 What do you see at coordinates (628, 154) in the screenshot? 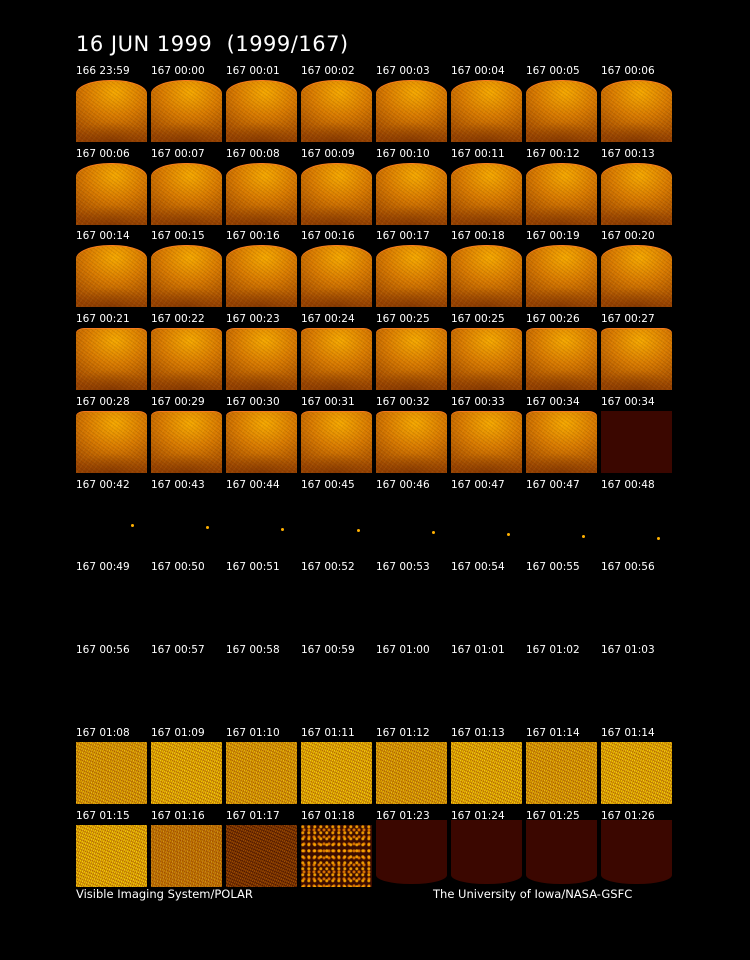
I see `frame-timestamp: 167 00:13` at bounding box center [628, 154].